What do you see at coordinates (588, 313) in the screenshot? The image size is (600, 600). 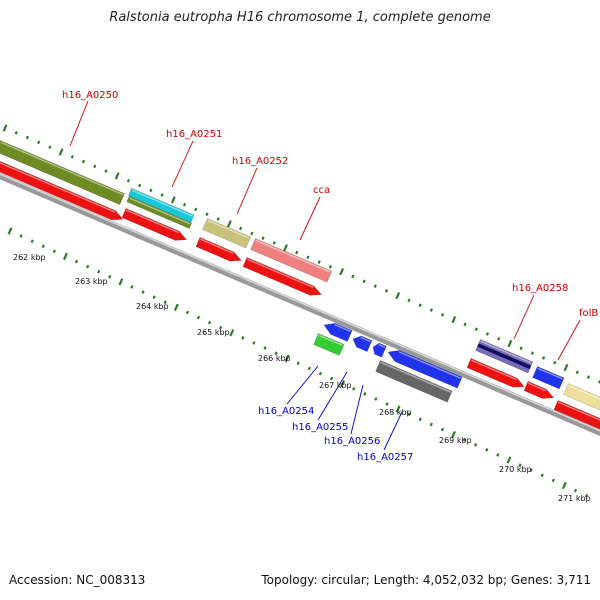 I see `gene-label-folb: folB` at bounding box center [588, 313].